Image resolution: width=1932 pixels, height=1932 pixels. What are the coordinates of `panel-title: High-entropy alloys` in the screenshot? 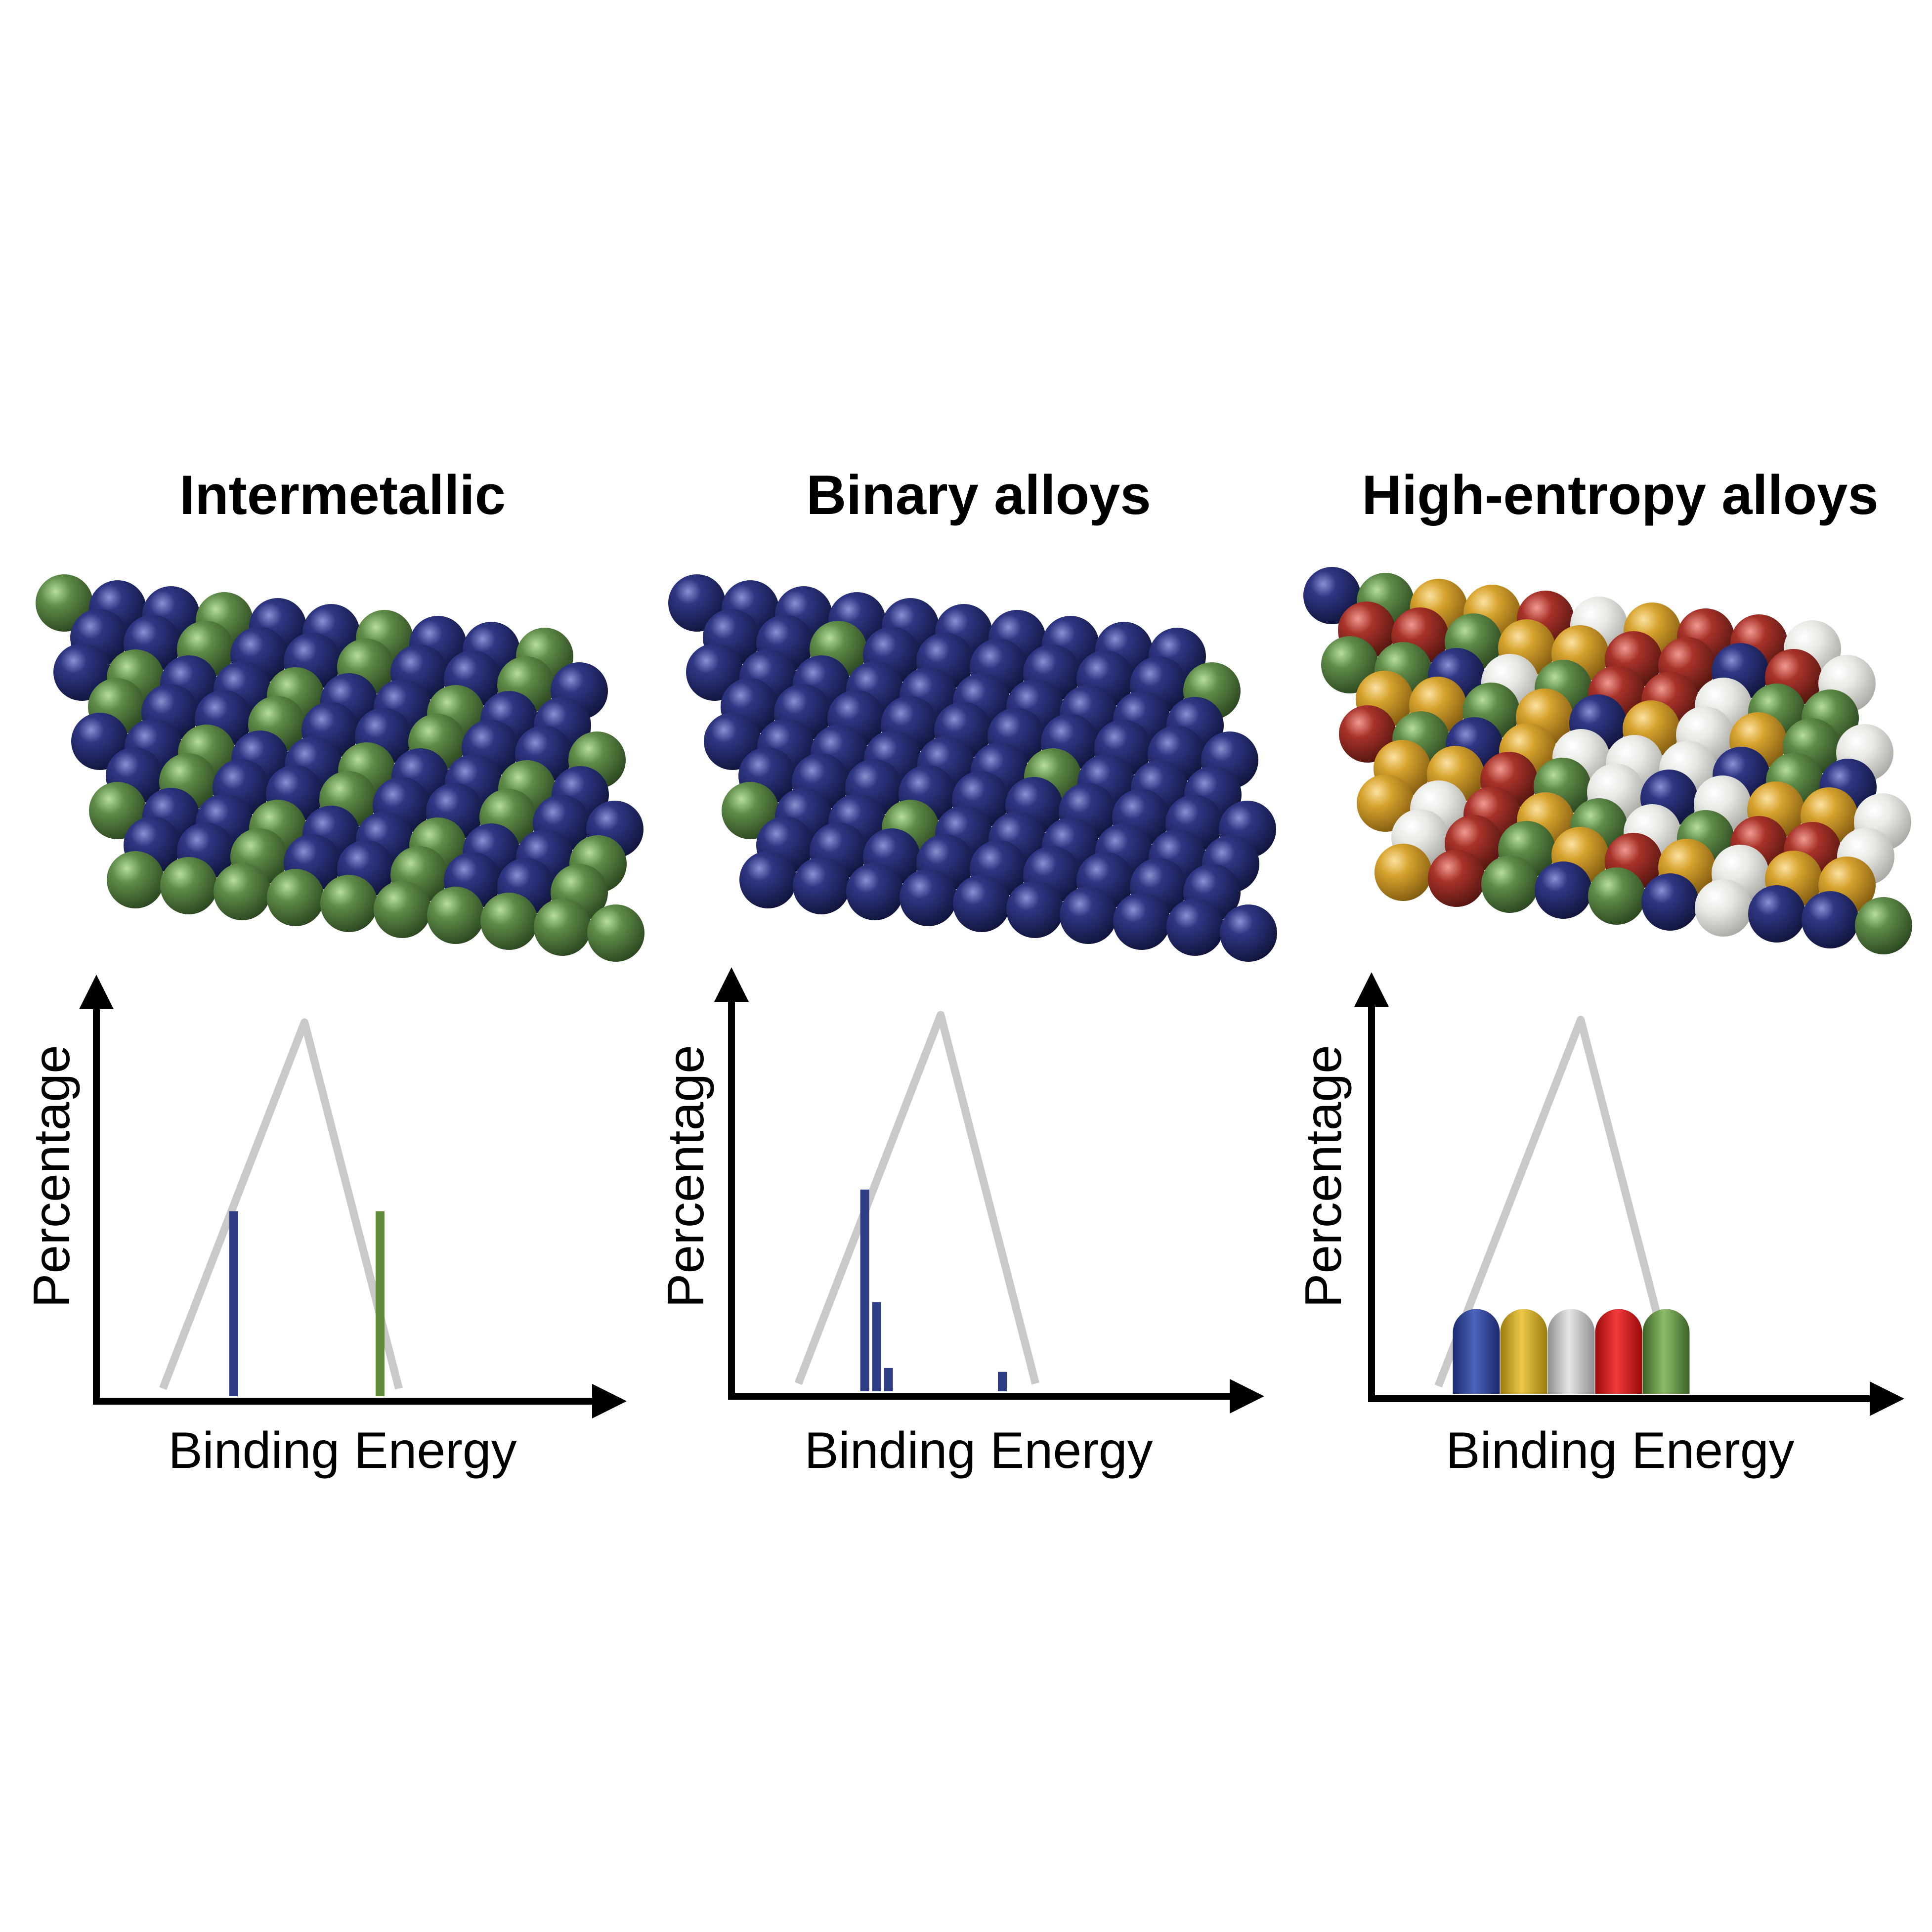 It's located at (1620, 495).